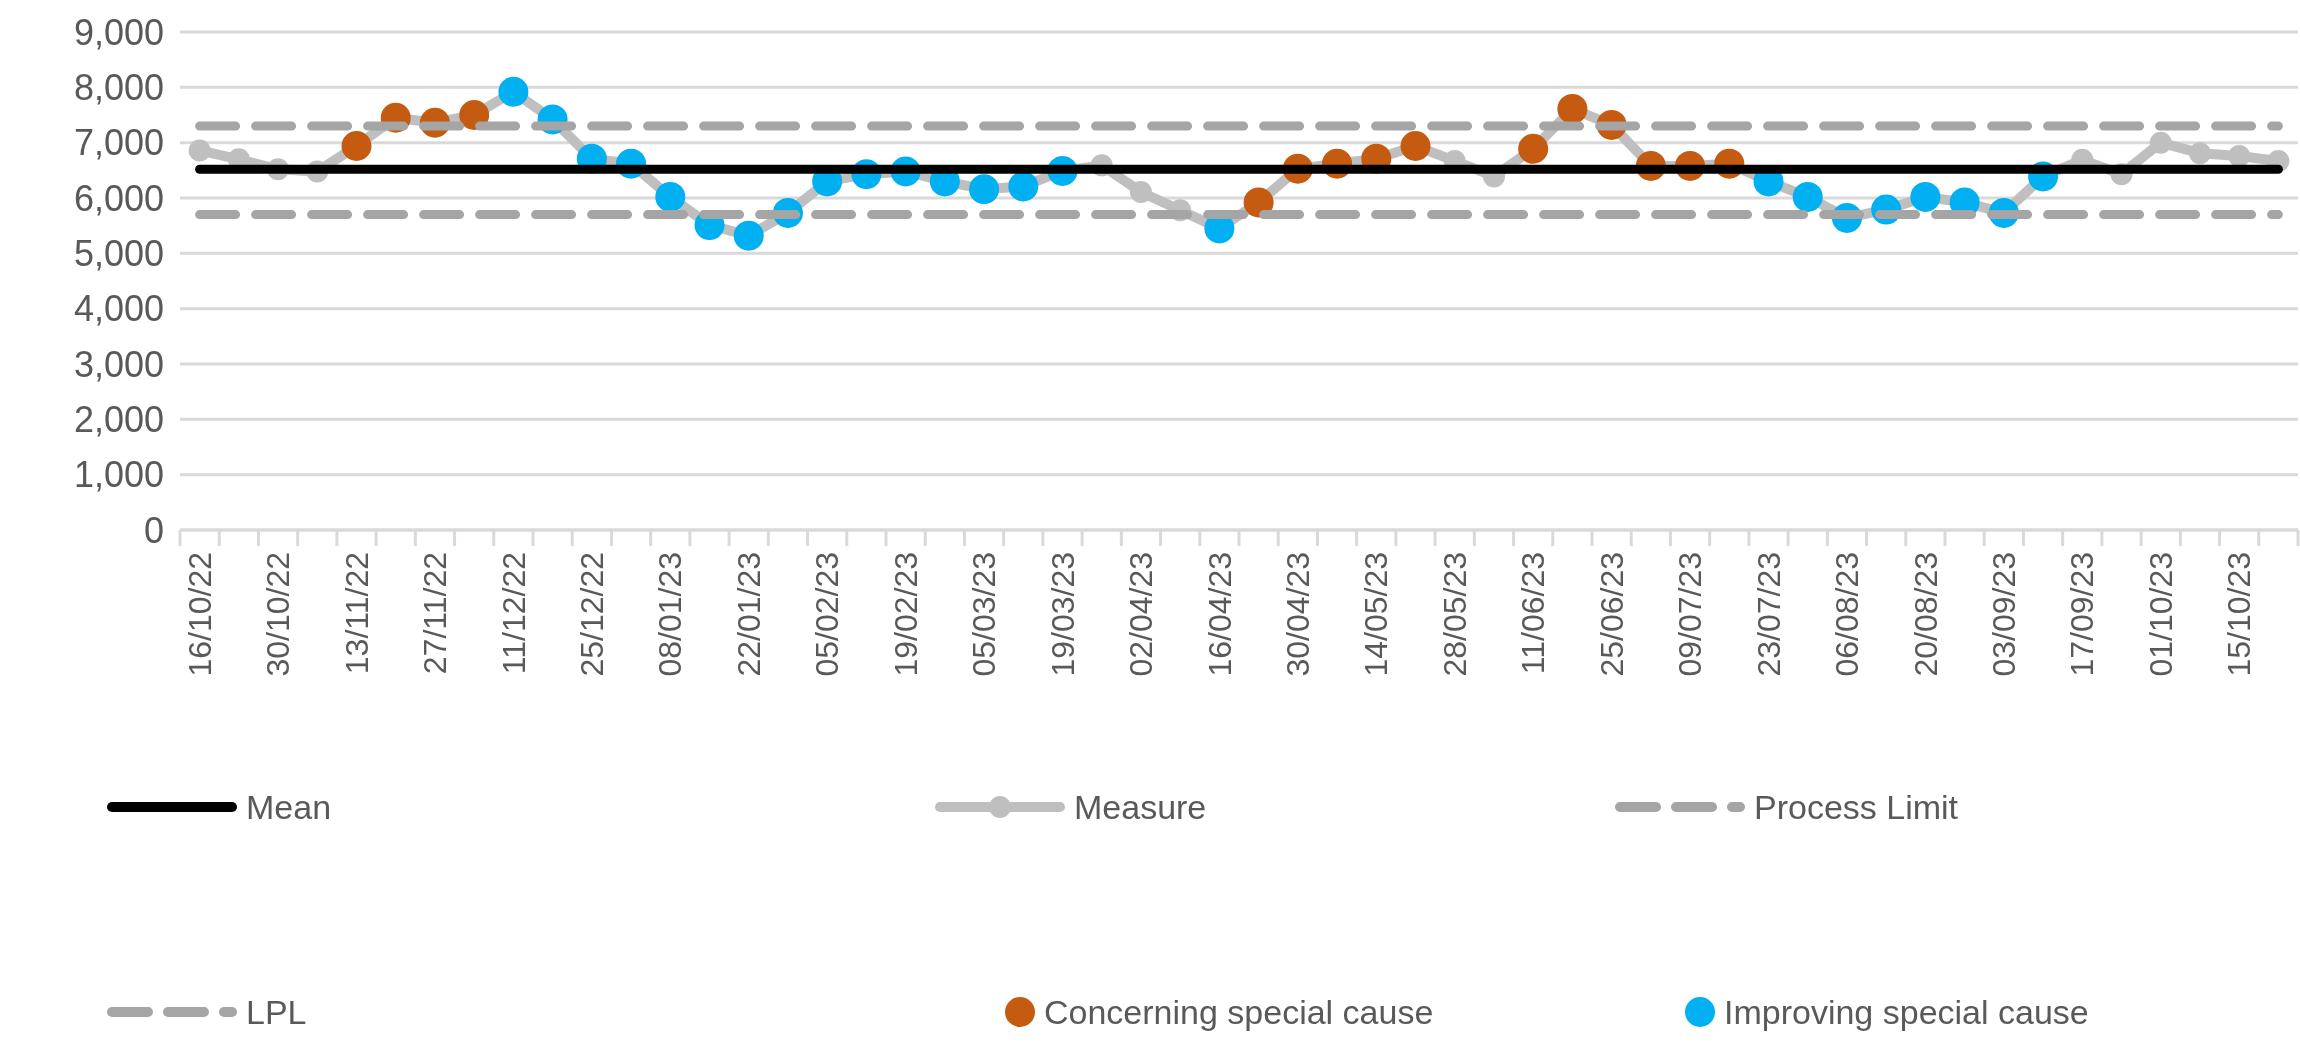 The width and height of the screenshot is (2300, 1043). I want to click on x-tick-label: 23/07/23, so click(1768, 614).